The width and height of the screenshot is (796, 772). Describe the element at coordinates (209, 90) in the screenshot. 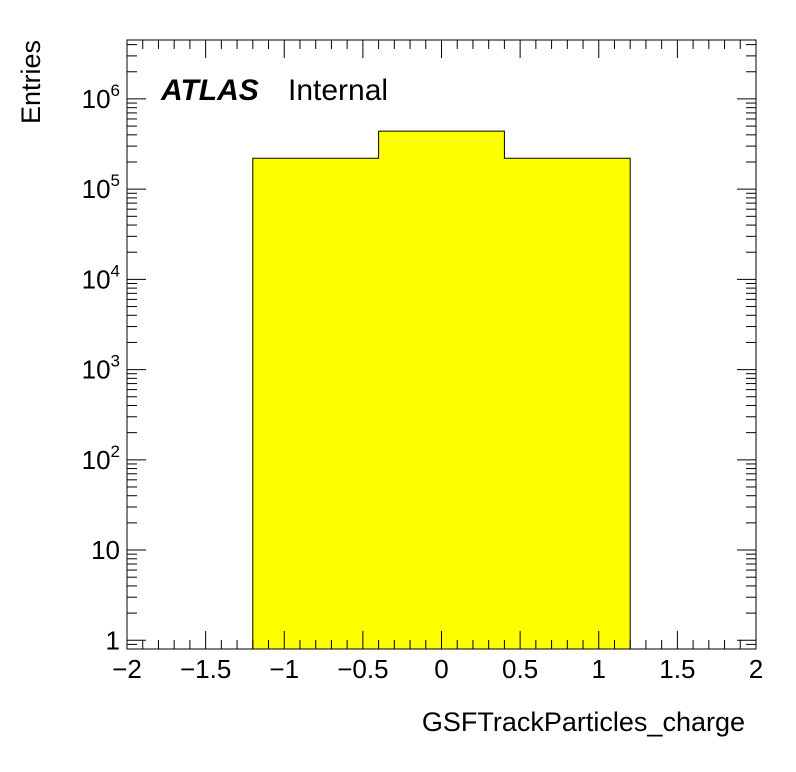

I see `atlas-label: ATLAS` at that location.